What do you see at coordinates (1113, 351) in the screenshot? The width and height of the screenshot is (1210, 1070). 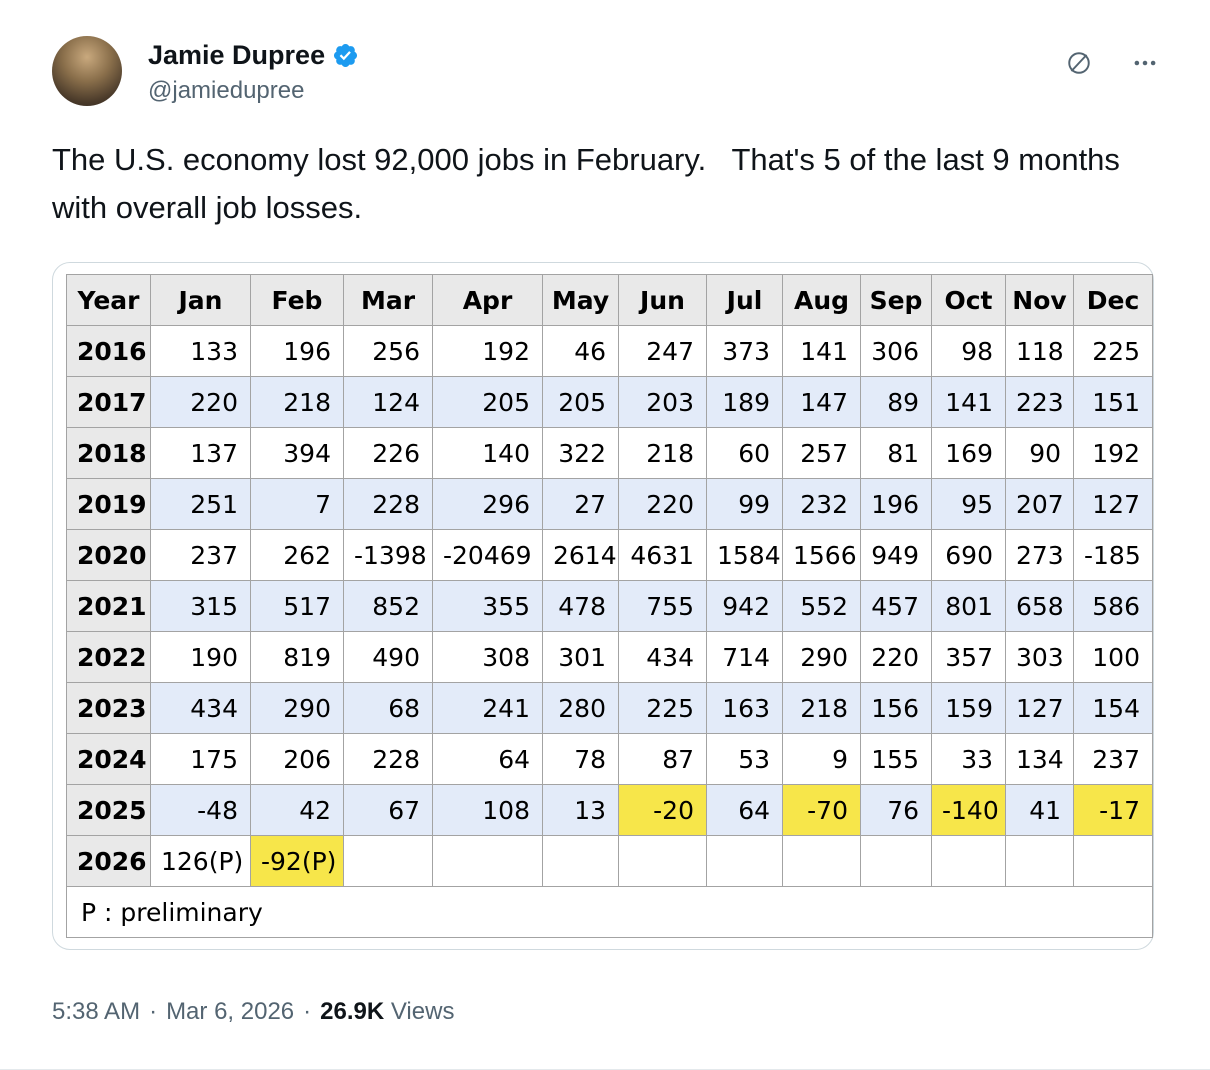 I see `table-cell-2016-dec: 225` at bounding box center [1113, 351].